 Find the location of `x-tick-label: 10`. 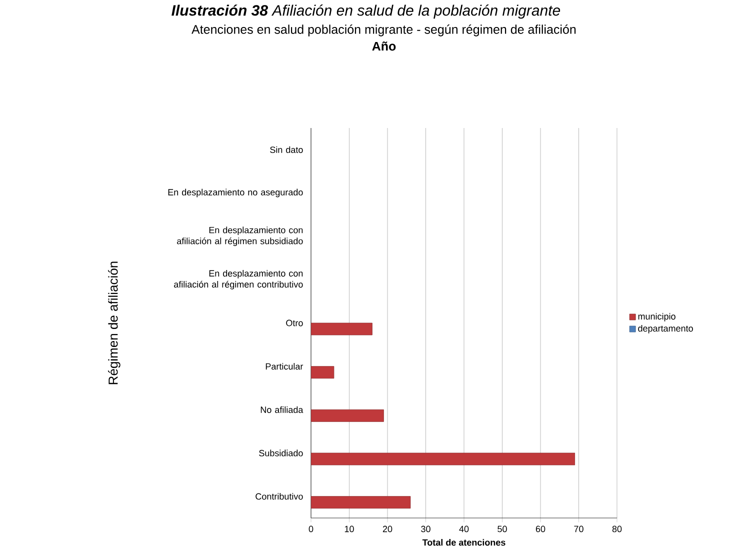

x-tick-label: 10 is located at coordinates (349, 529).